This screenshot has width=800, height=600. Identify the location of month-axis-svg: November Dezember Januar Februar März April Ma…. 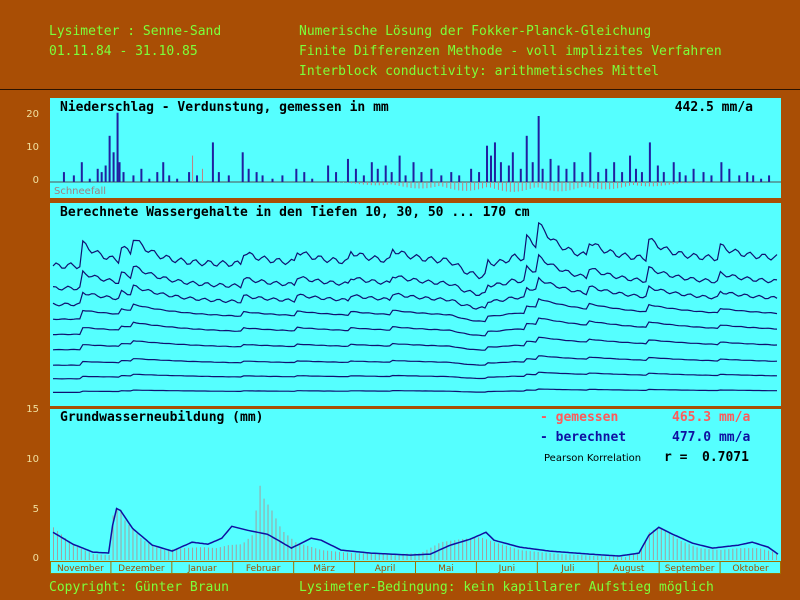
(415, 567).